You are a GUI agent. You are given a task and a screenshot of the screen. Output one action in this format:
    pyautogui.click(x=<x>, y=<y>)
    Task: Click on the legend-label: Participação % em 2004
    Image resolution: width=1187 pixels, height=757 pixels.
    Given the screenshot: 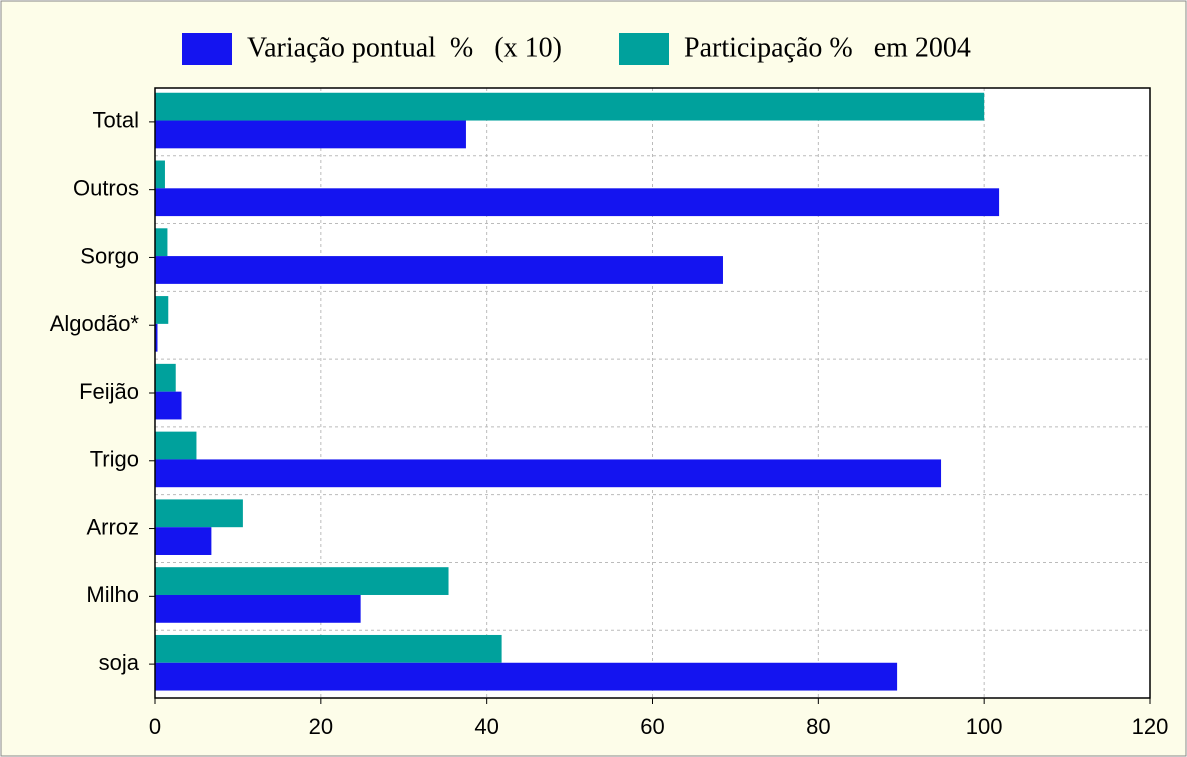 What is the action you would take?
    pyautogui.click(x=827, y=47)
    